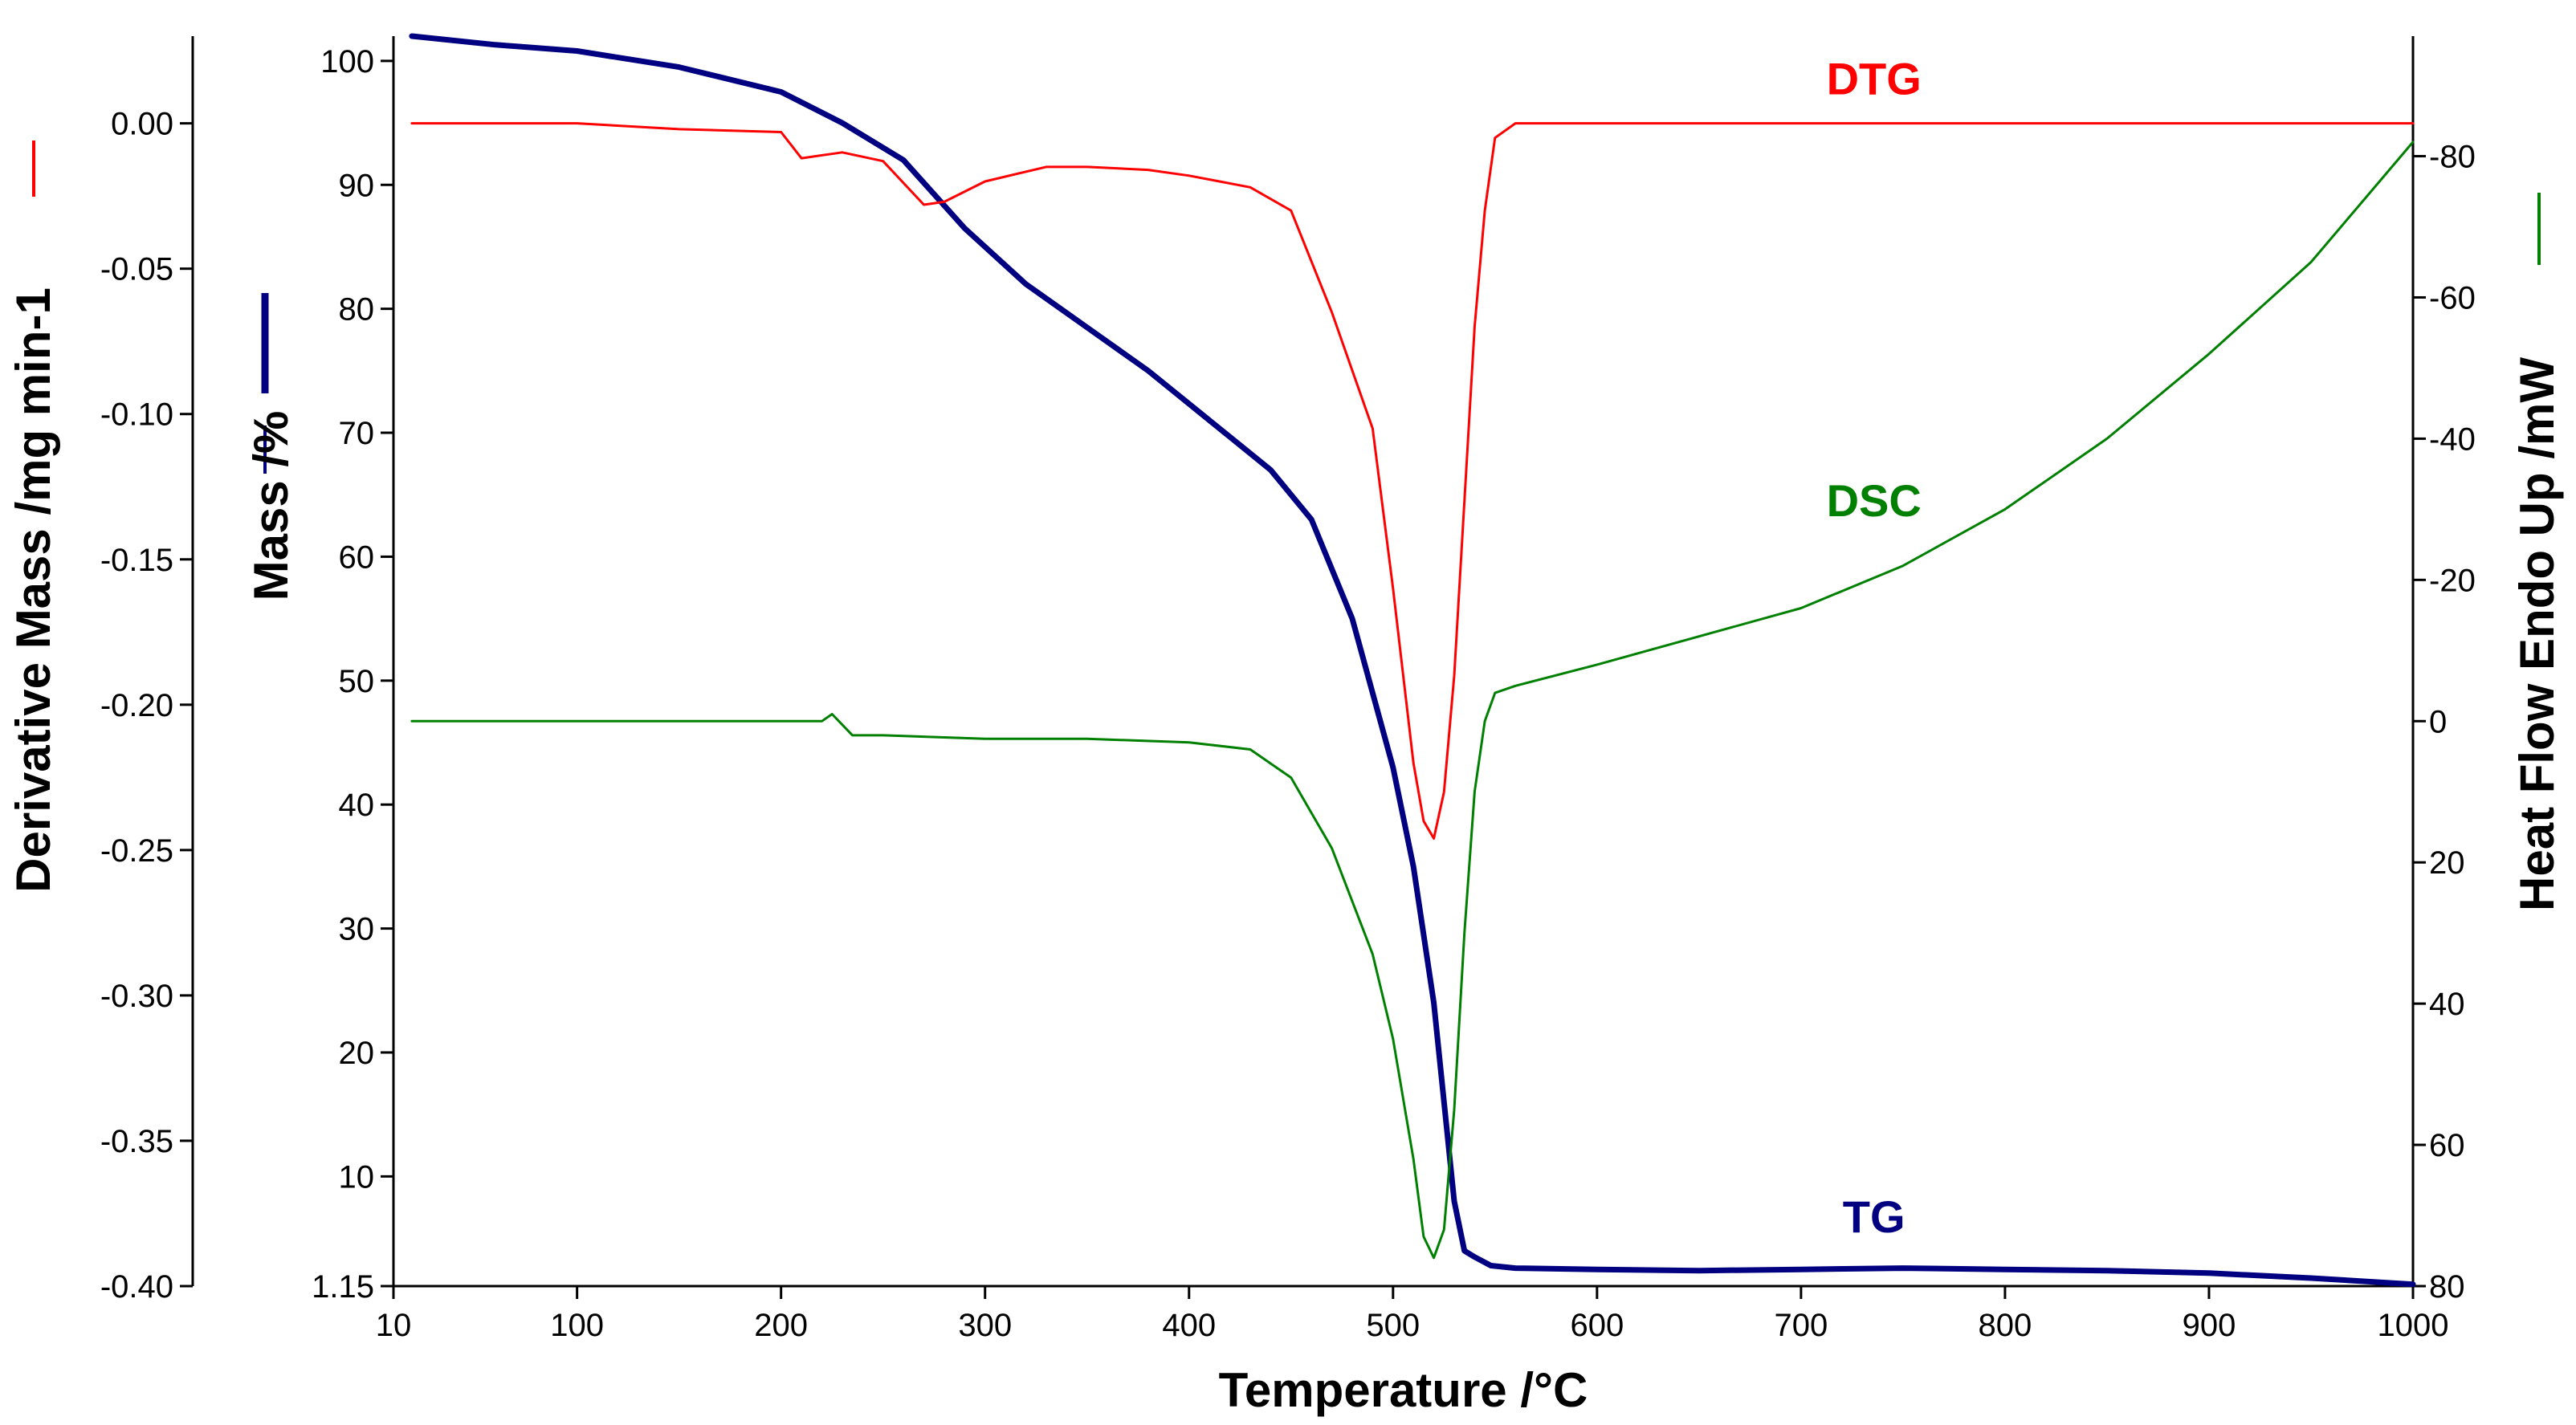 The image size is (2576, 1425). Describe the element at coordinates (577, 1325) in the screenshot. I see `x-tick-label: 100` at that location.